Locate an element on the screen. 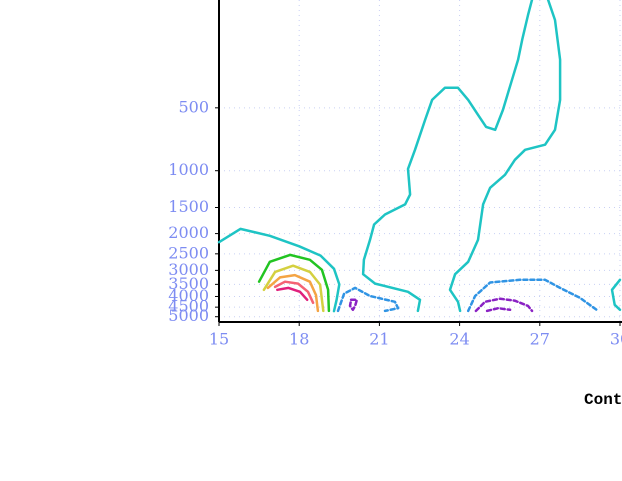 The image size is (622, 481). y-tick-label: 500 is located at coordinates (193, 106).